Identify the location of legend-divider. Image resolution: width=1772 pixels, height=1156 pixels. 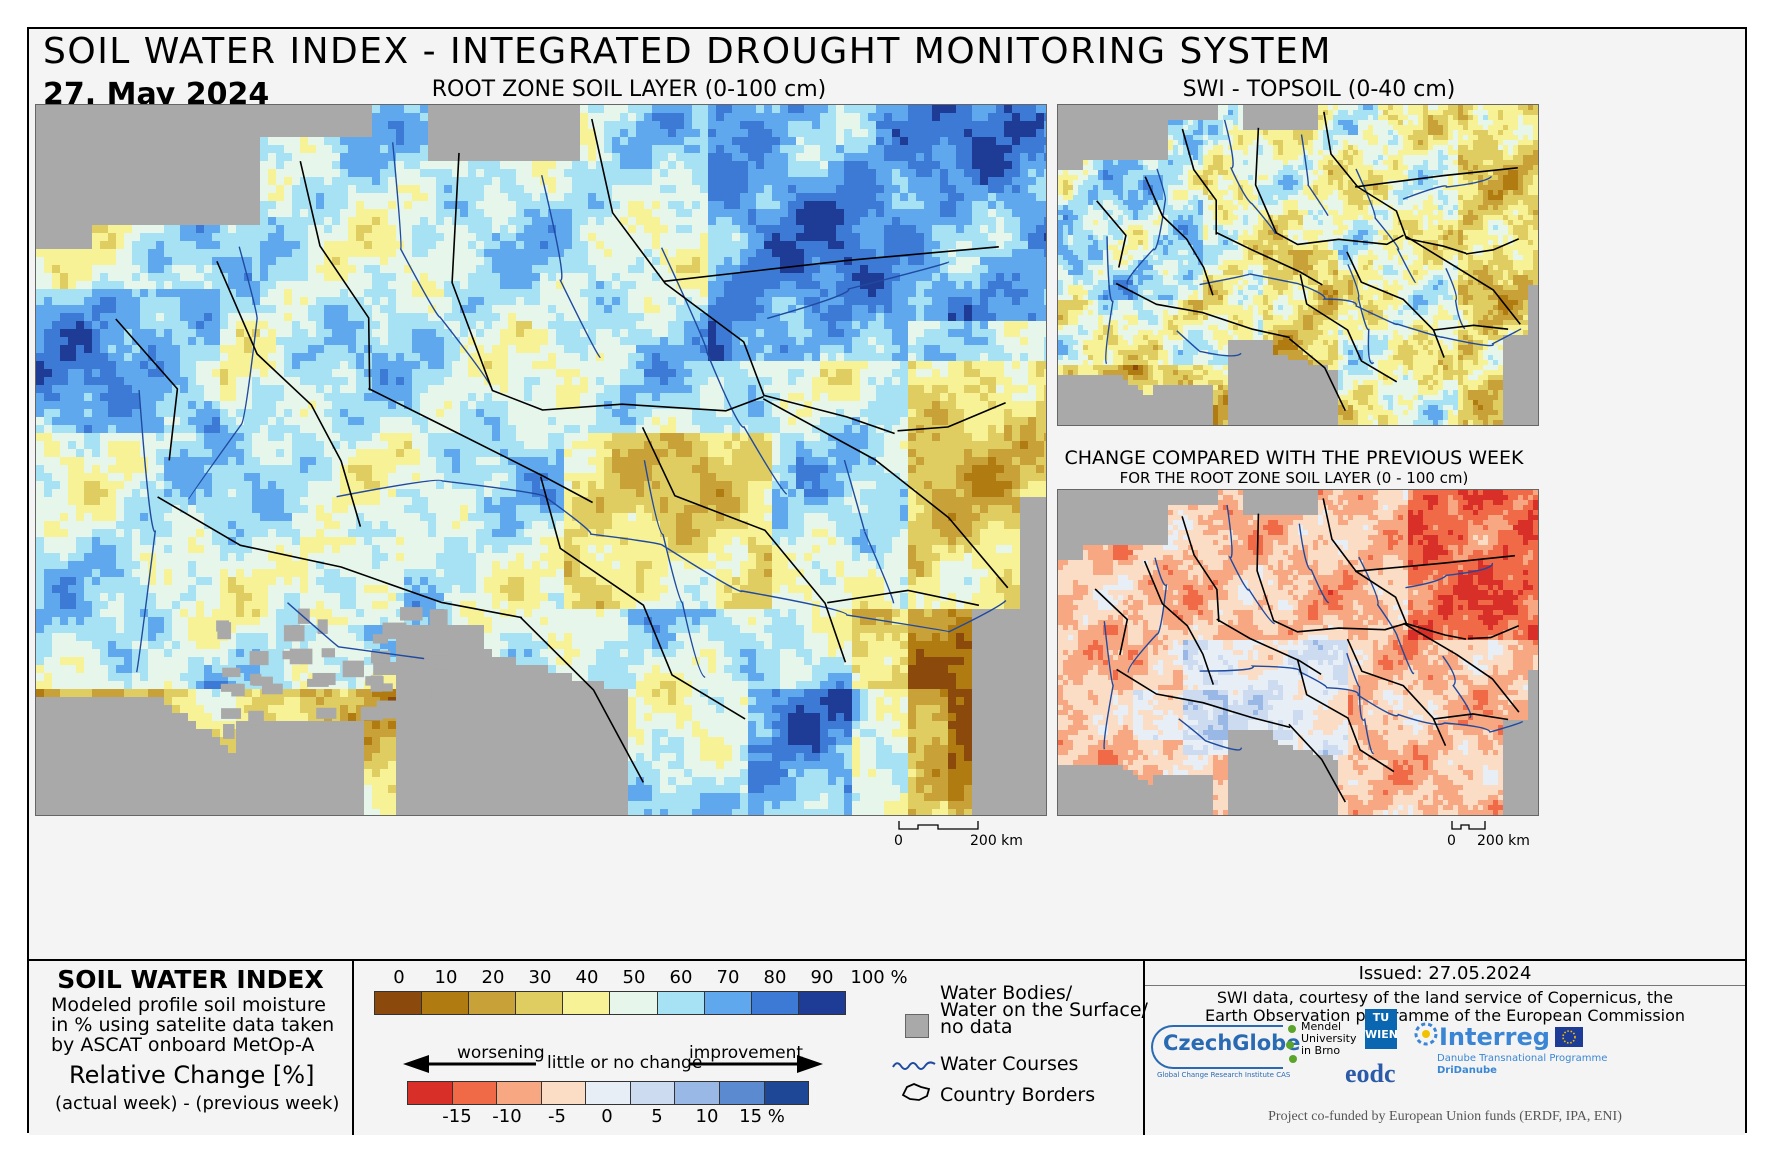
(353, 1048).